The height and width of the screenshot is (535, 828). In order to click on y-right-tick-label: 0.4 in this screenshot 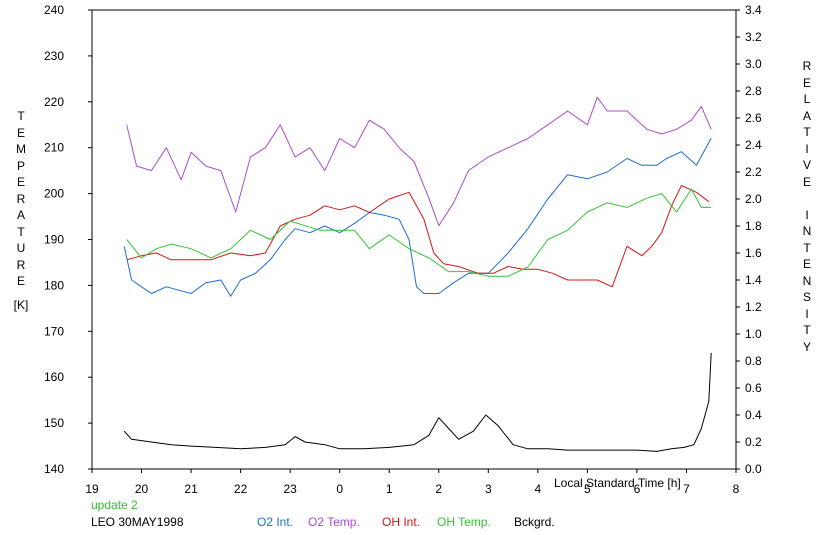, I will do `click(753, 415)`.